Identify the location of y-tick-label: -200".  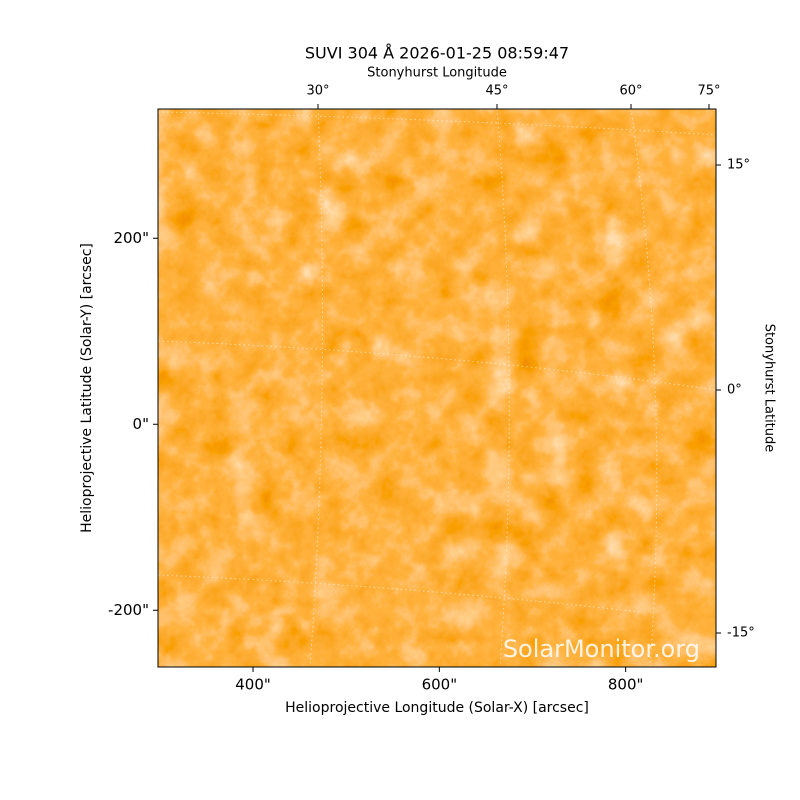
(128, 610).